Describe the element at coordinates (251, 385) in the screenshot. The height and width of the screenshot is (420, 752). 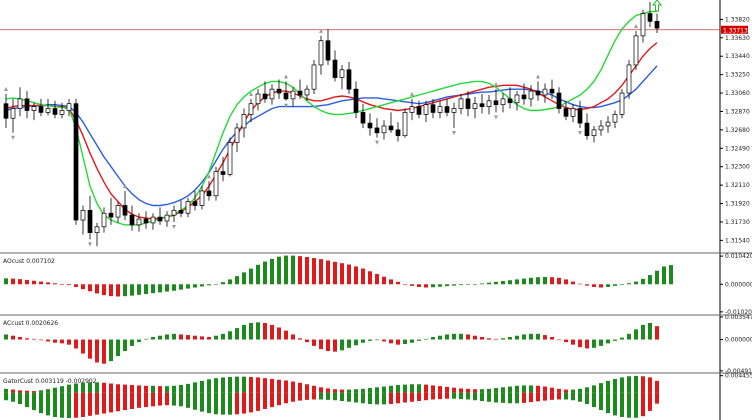
I see `gator-upper-bar` at that location.